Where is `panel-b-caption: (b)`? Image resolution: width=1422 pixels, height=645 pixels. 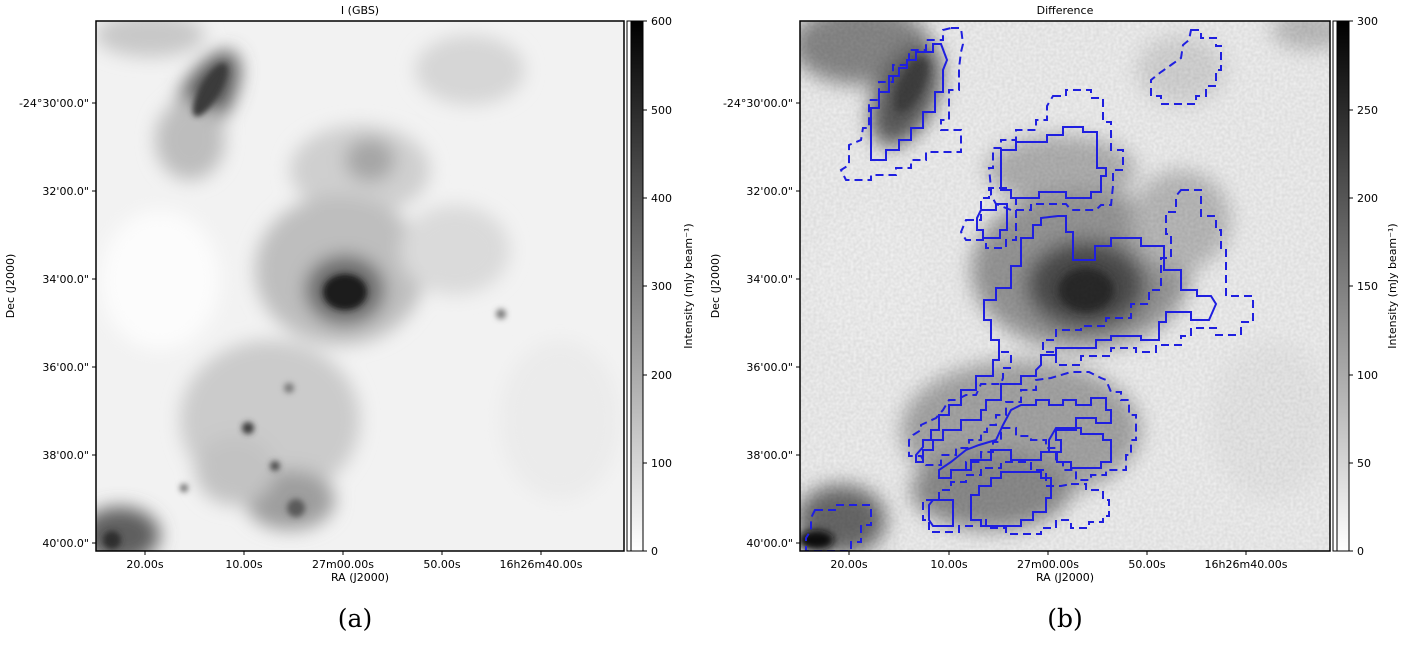
panel-b-caption: (b) is located at coordinates (1065, 618).